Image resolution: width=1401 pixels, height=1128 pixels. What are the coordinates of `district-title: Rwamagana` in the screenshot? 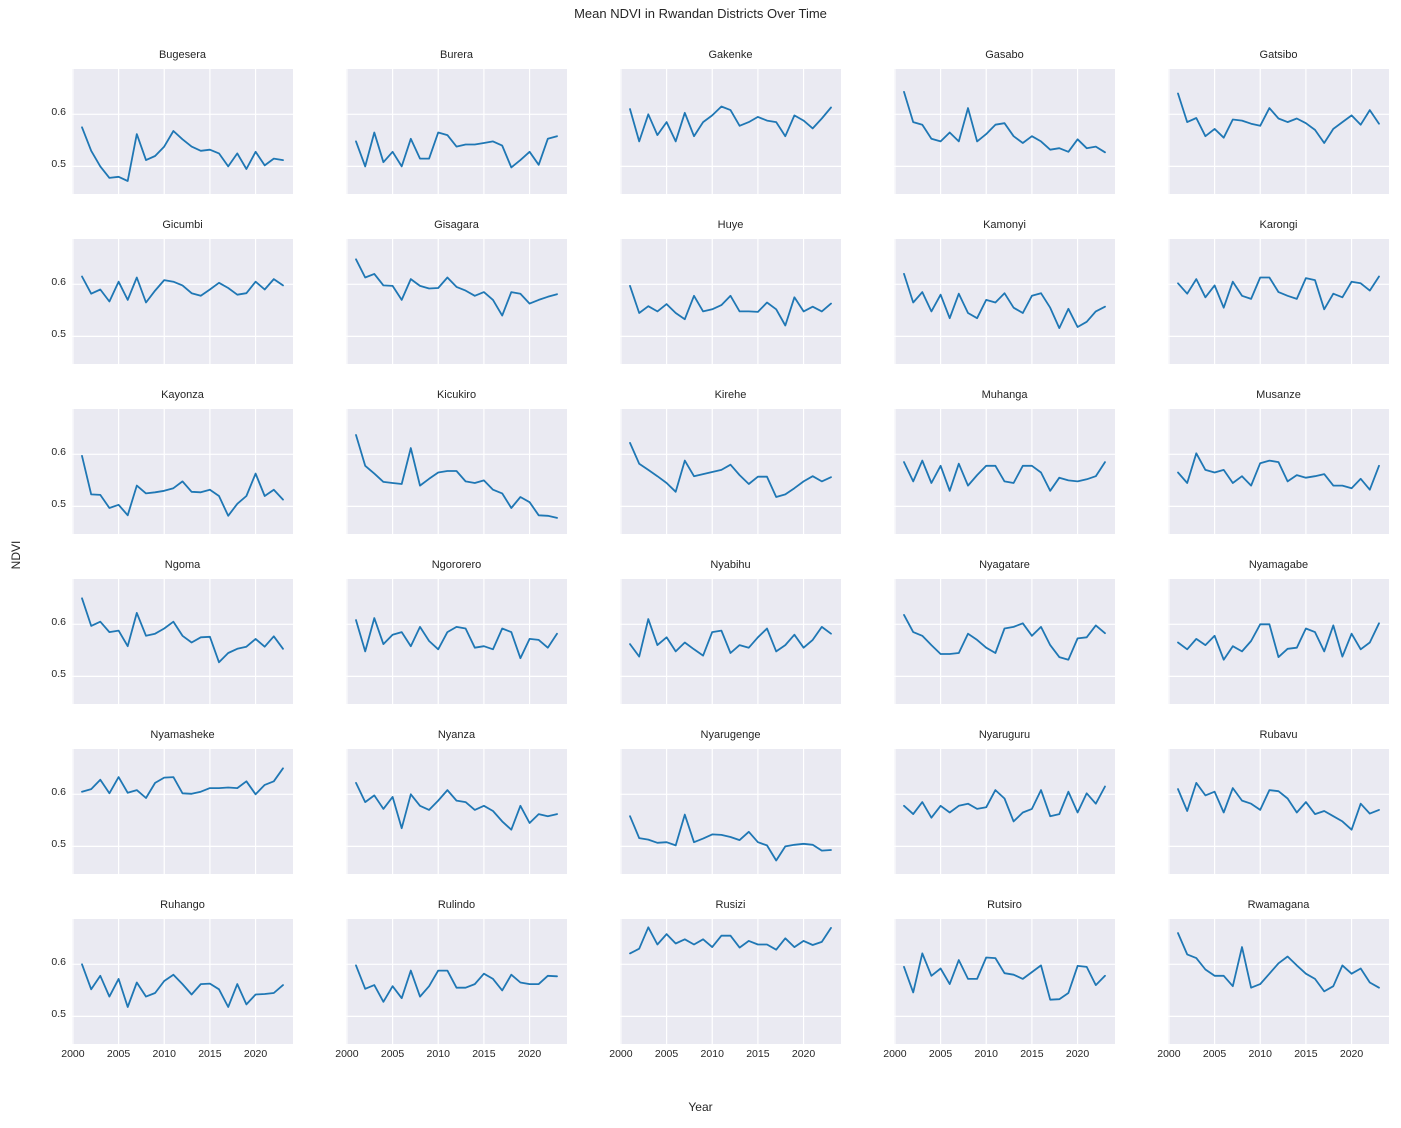 It's located at (1278, 905).